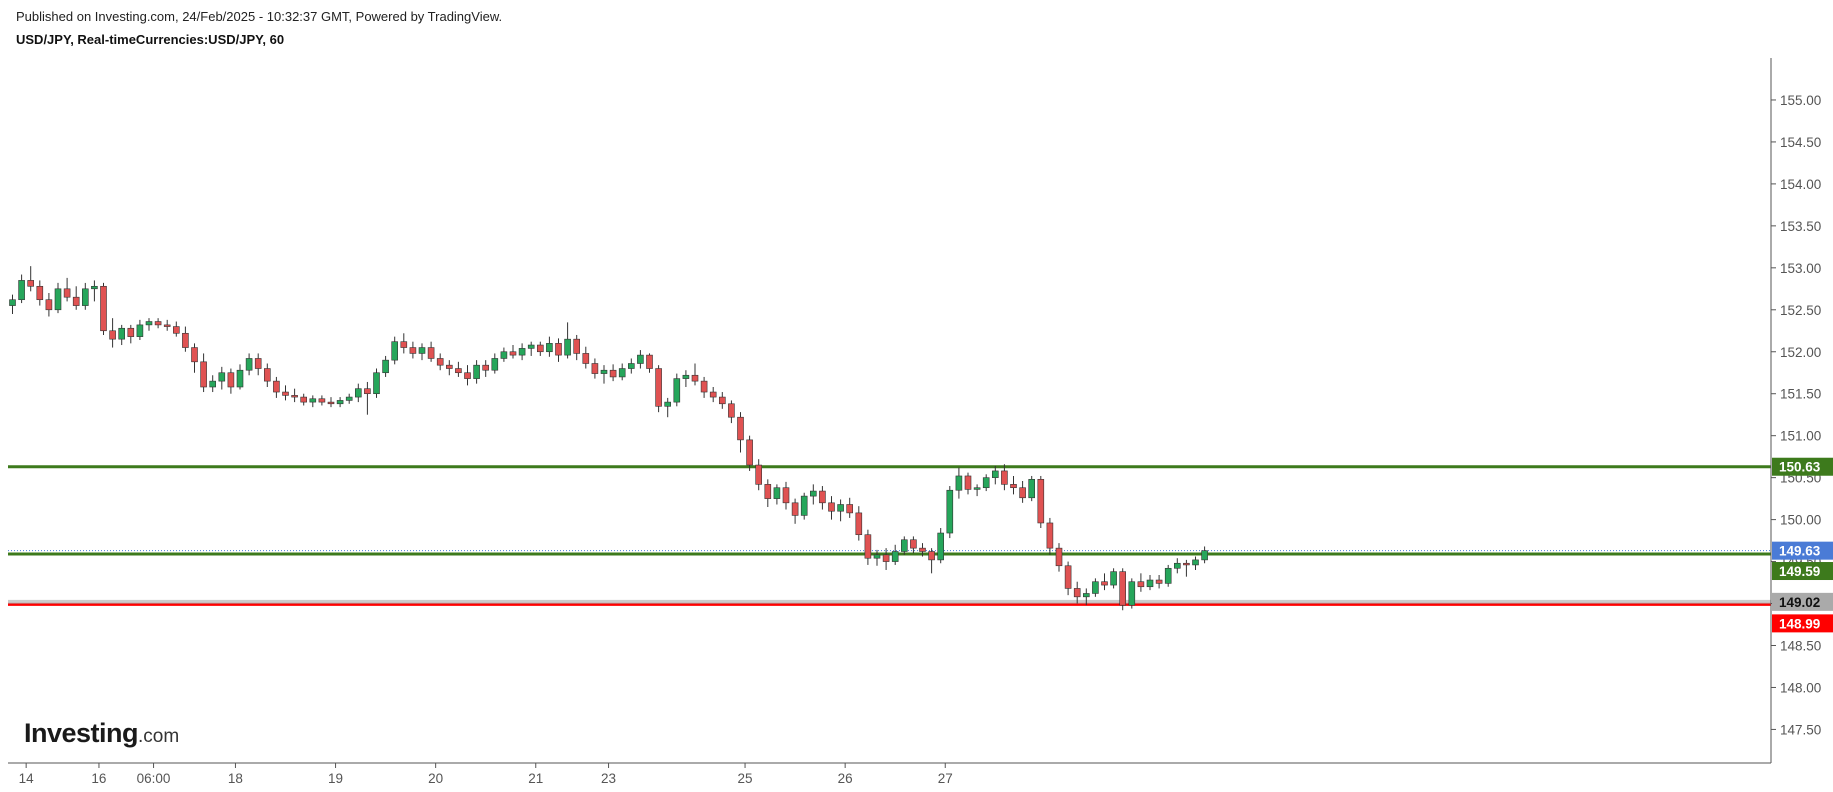  Describe the element at coordinates (535, 778) in the screenshot. I see `x-tick-label: 21` at that location.